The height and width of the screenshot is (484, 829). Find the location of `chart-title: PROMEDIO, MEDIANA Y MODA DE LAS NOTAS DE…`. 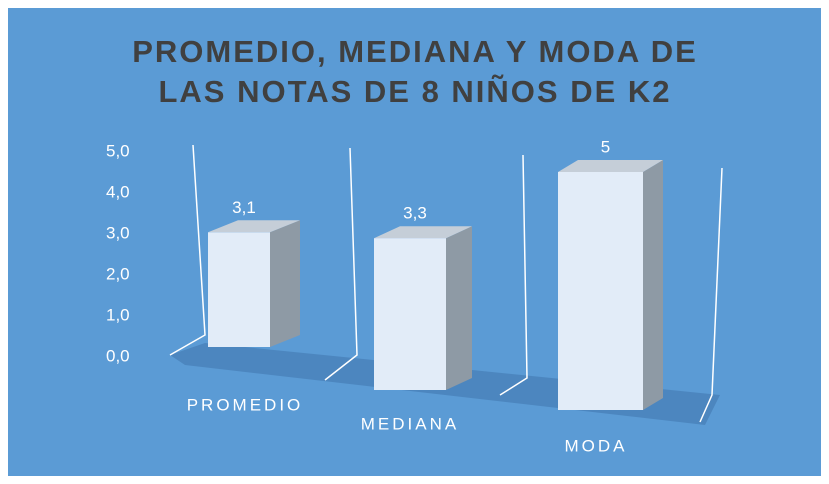

chart-title: PROMEDIO, MEDIANA Y MODA DE LAS NOTAS DE… is located at coordinates (415, 71).